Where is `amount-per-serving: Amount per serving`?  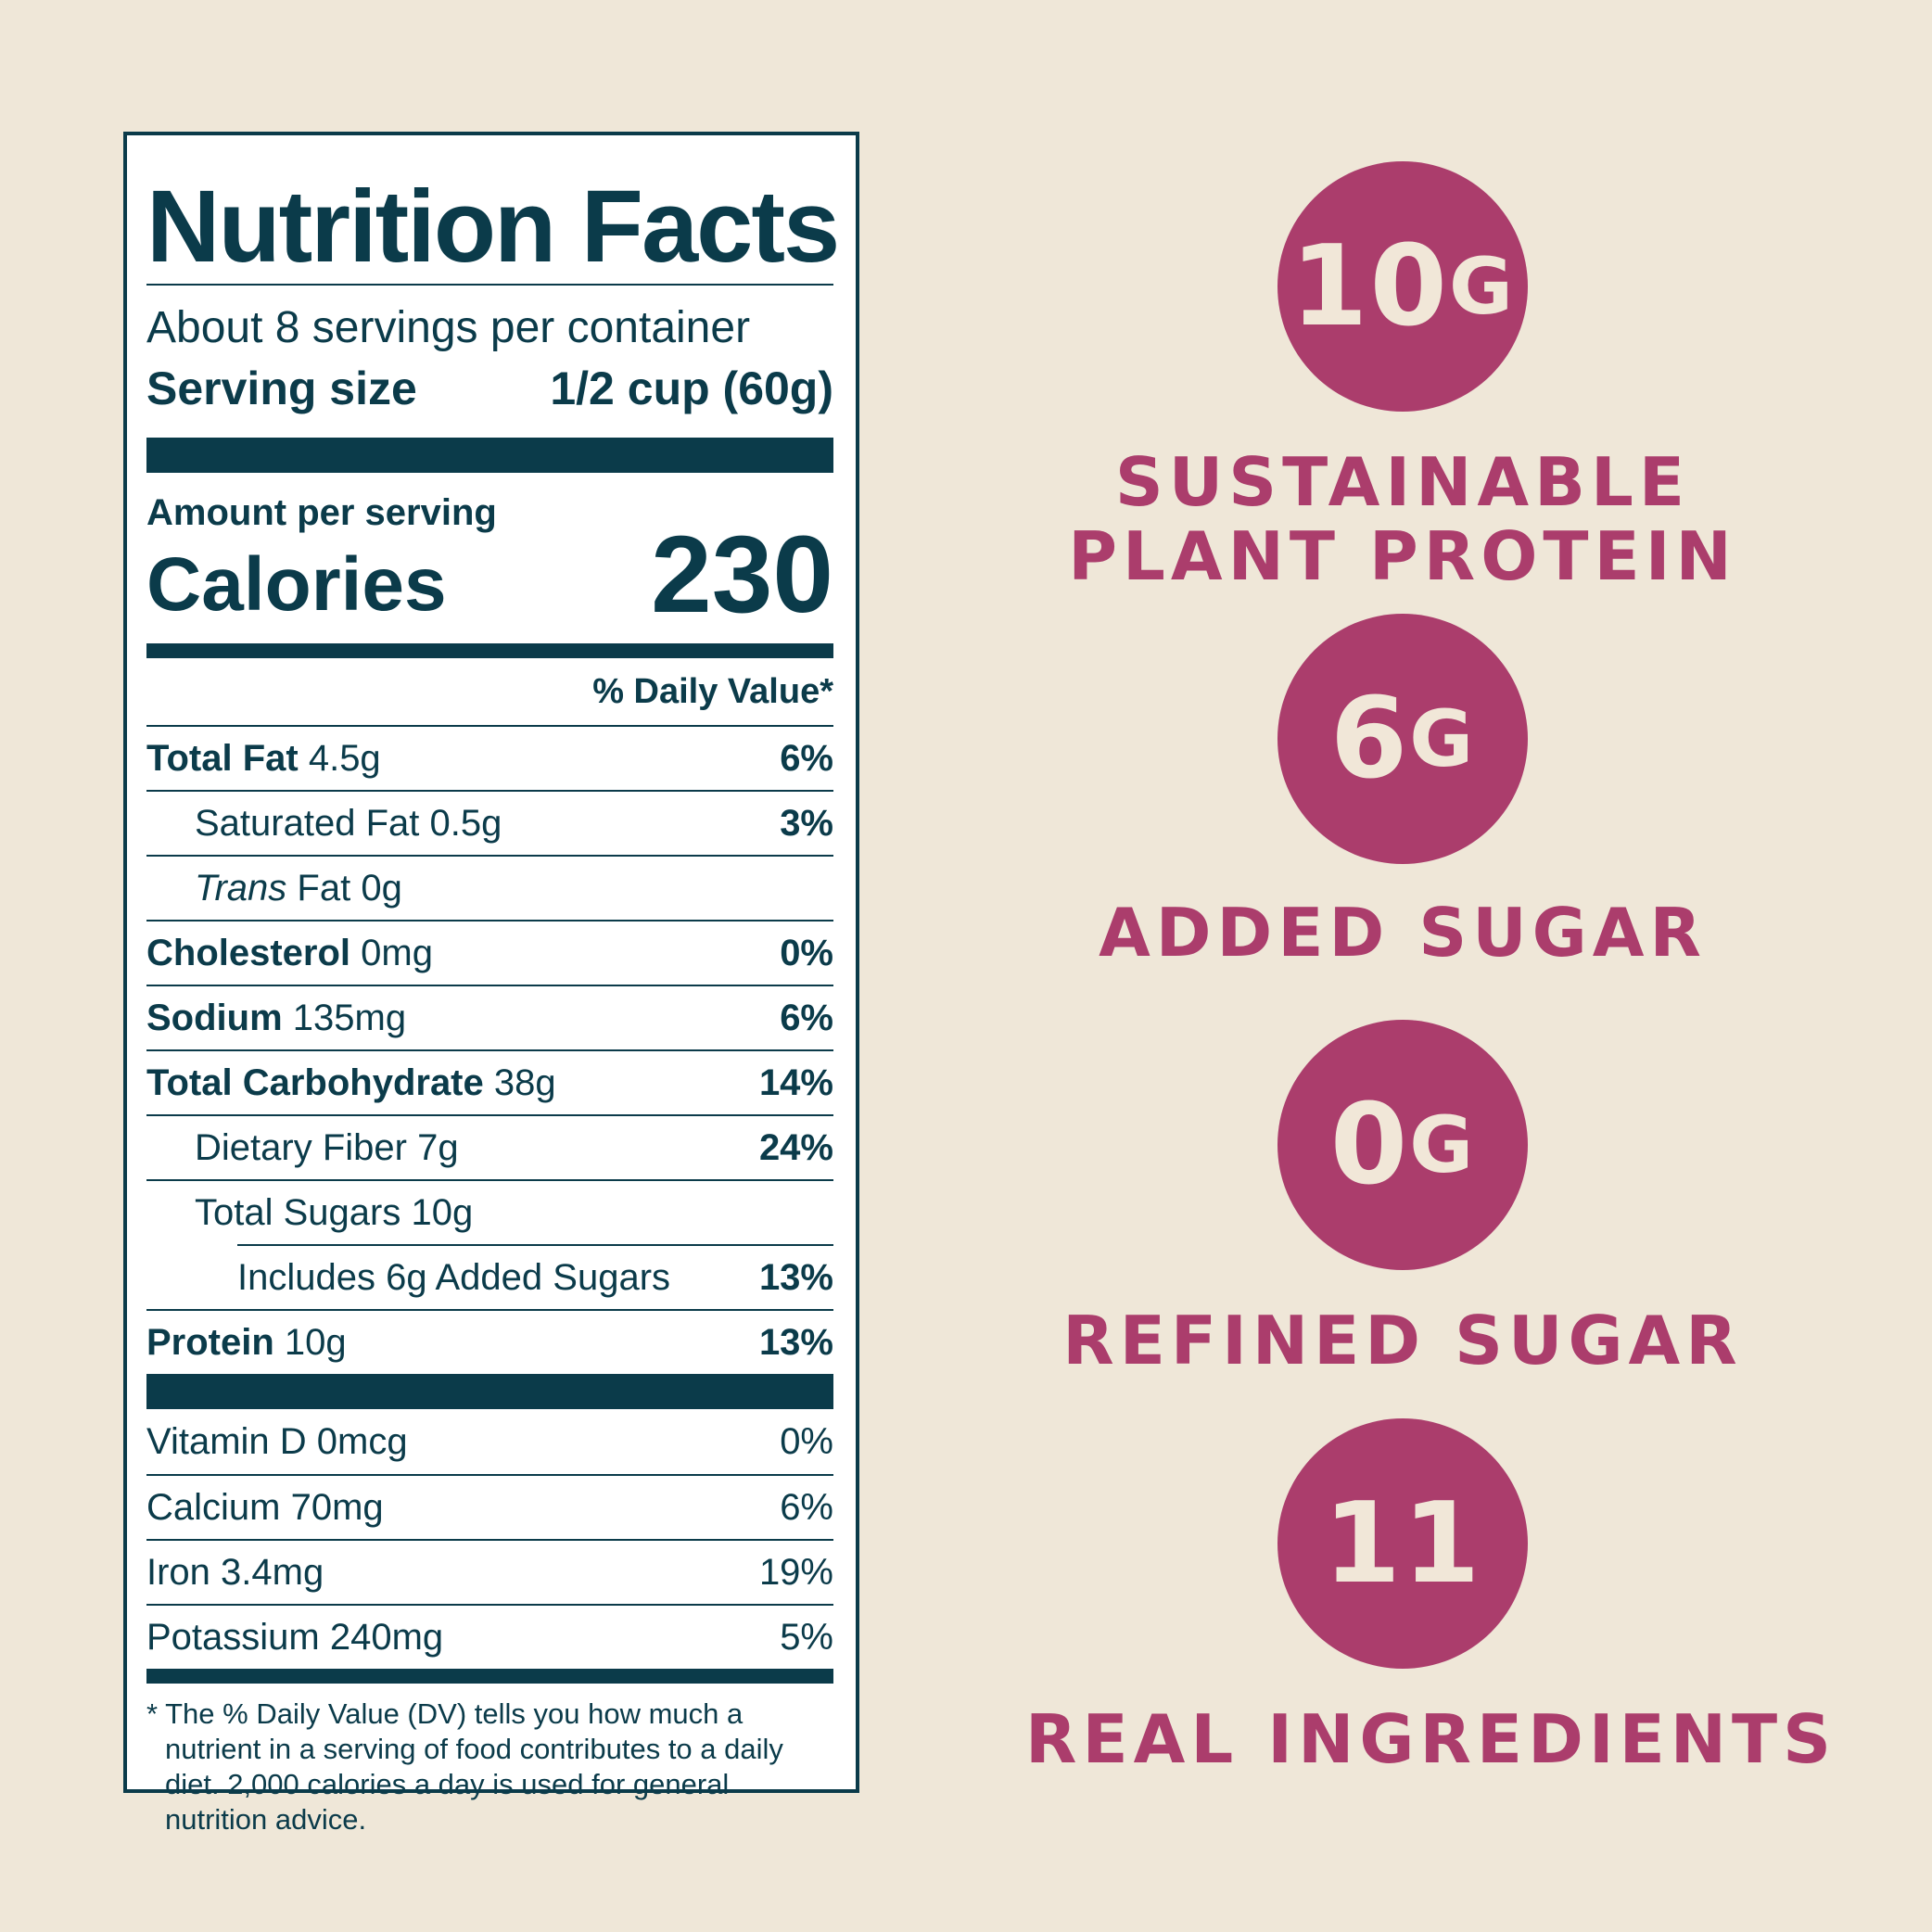
amount-per-serving: Amount per serving is located at coordinates (321, 512).